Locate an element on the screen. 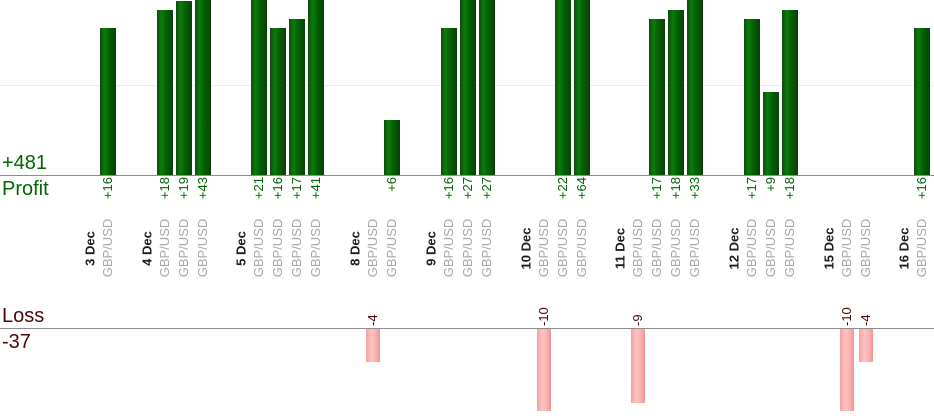 This screenshot has width=934, height=420. profit-value-label: +33 is located at coordinates (694, 188).